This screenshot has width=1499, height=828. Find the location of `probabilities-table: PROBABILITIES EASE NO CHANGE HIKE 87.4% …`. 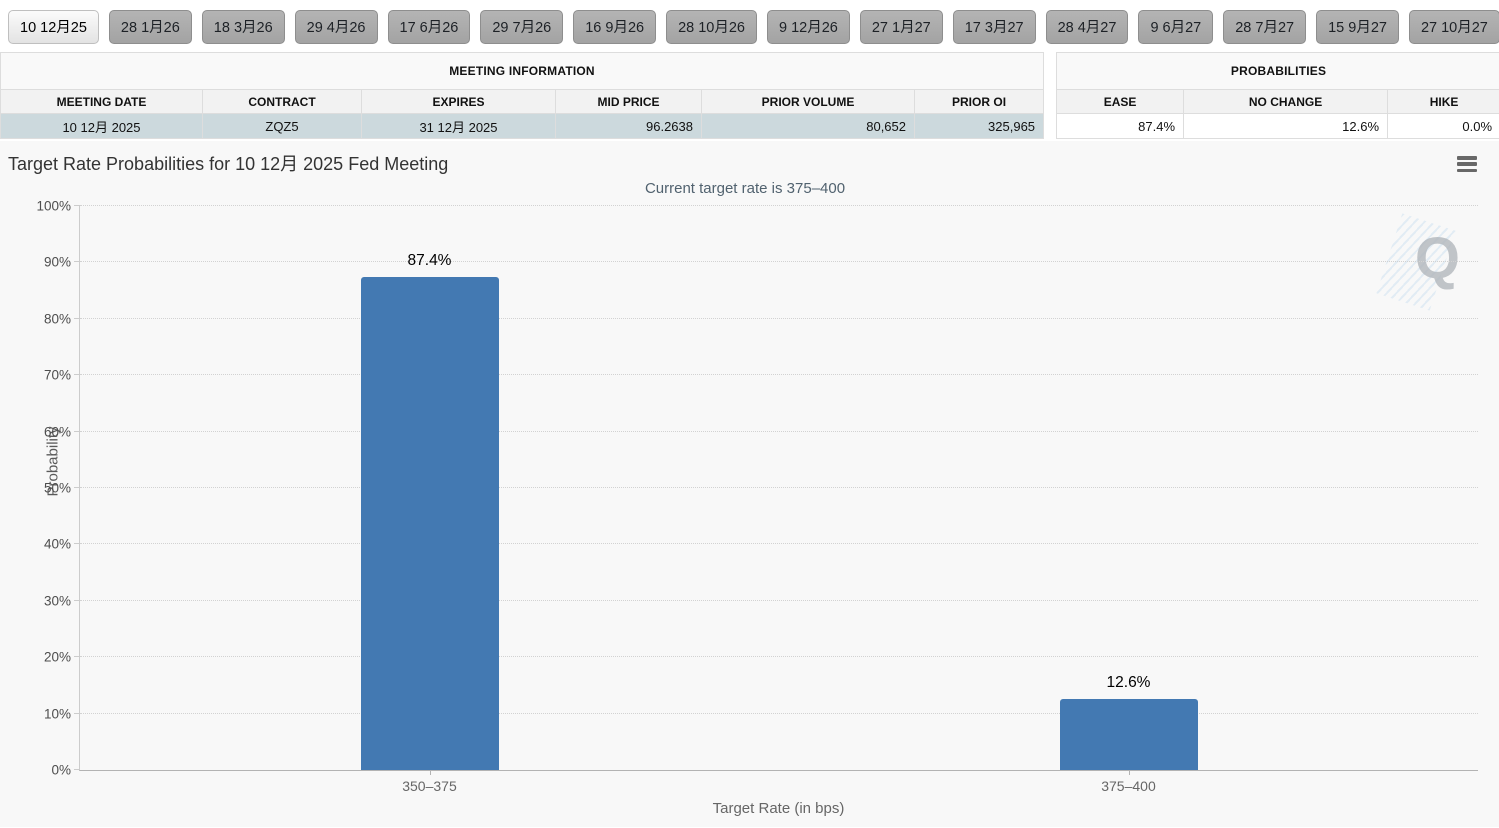

probabilities-table: PROBABILITIES EASE NO CHANGE HIKE 87.4% … is located at coordinates (1277, 95).